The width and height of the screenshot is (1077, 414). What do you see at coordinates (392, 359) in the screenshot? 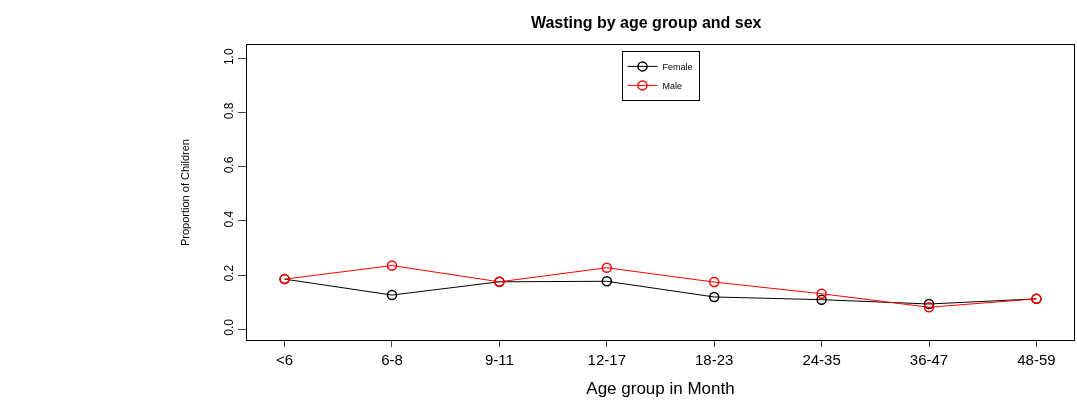
I see `x-tick-label: 6-8` at bounding box center [392, 359].